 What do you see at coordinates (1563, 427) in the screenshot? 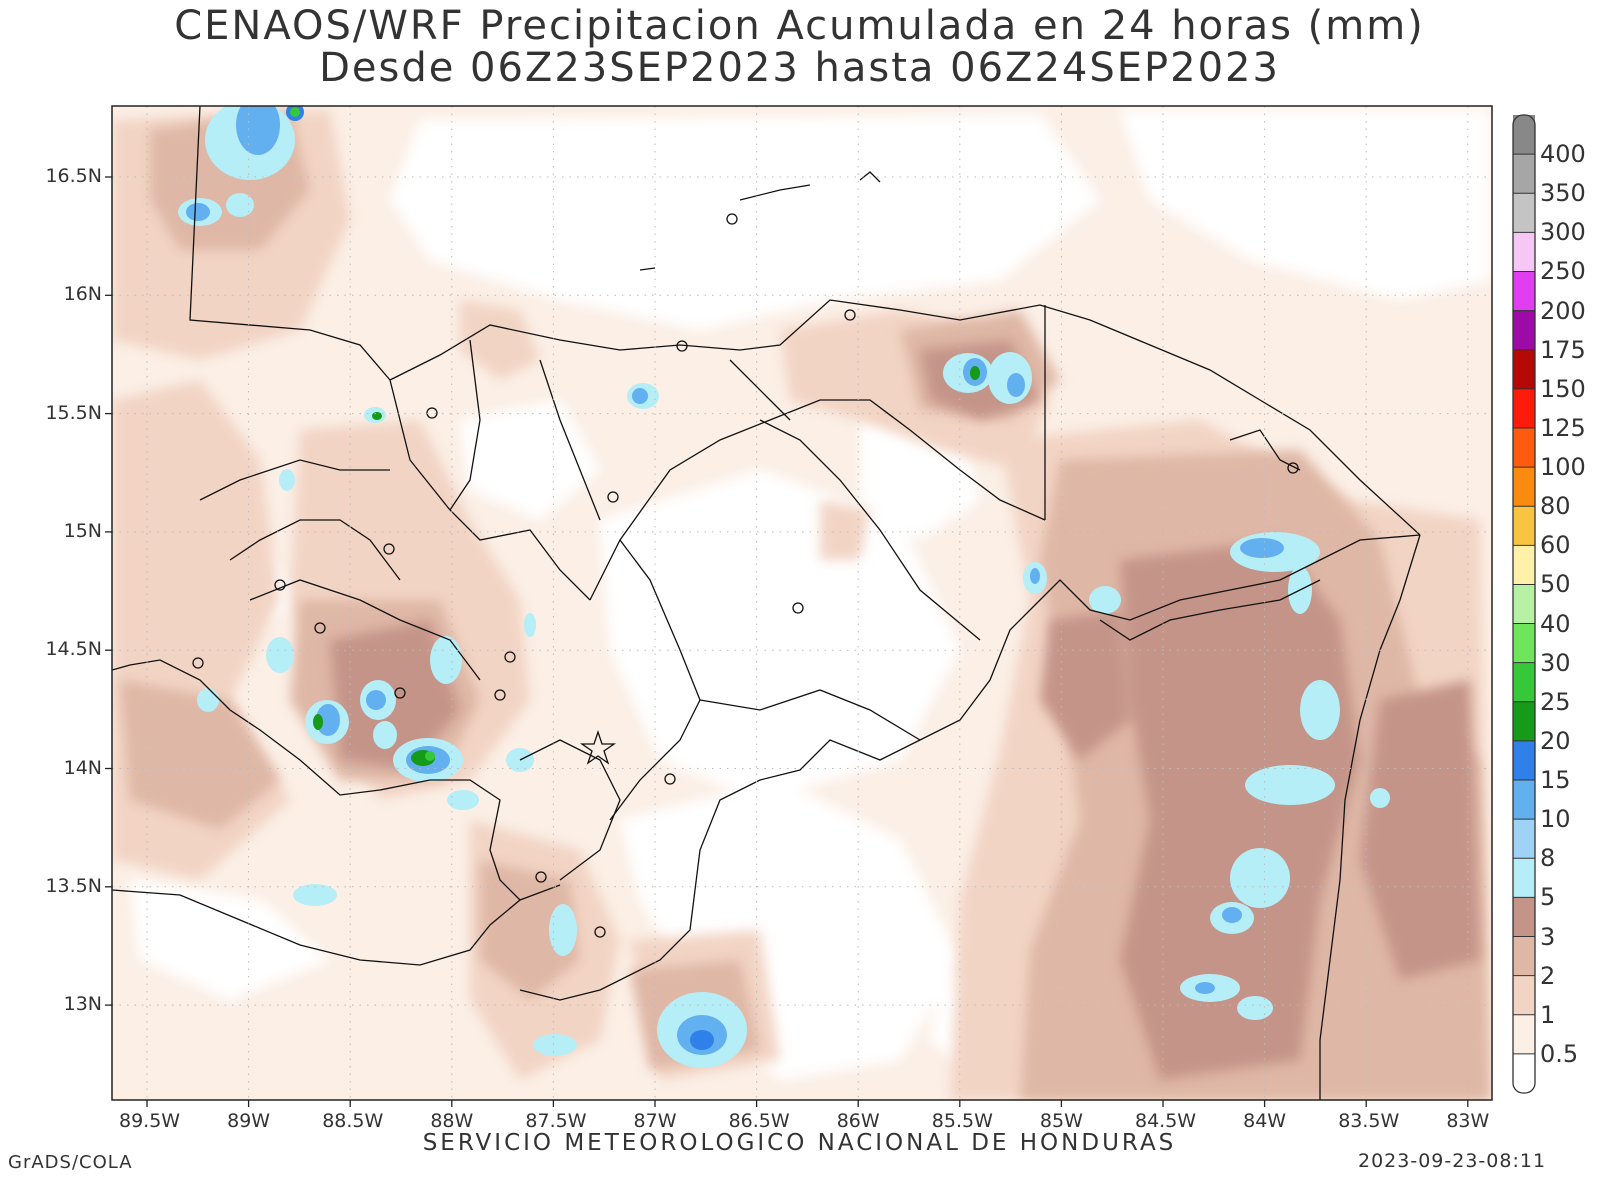
I see `legend-level-label: 125` at bounding box center [1563, 427].